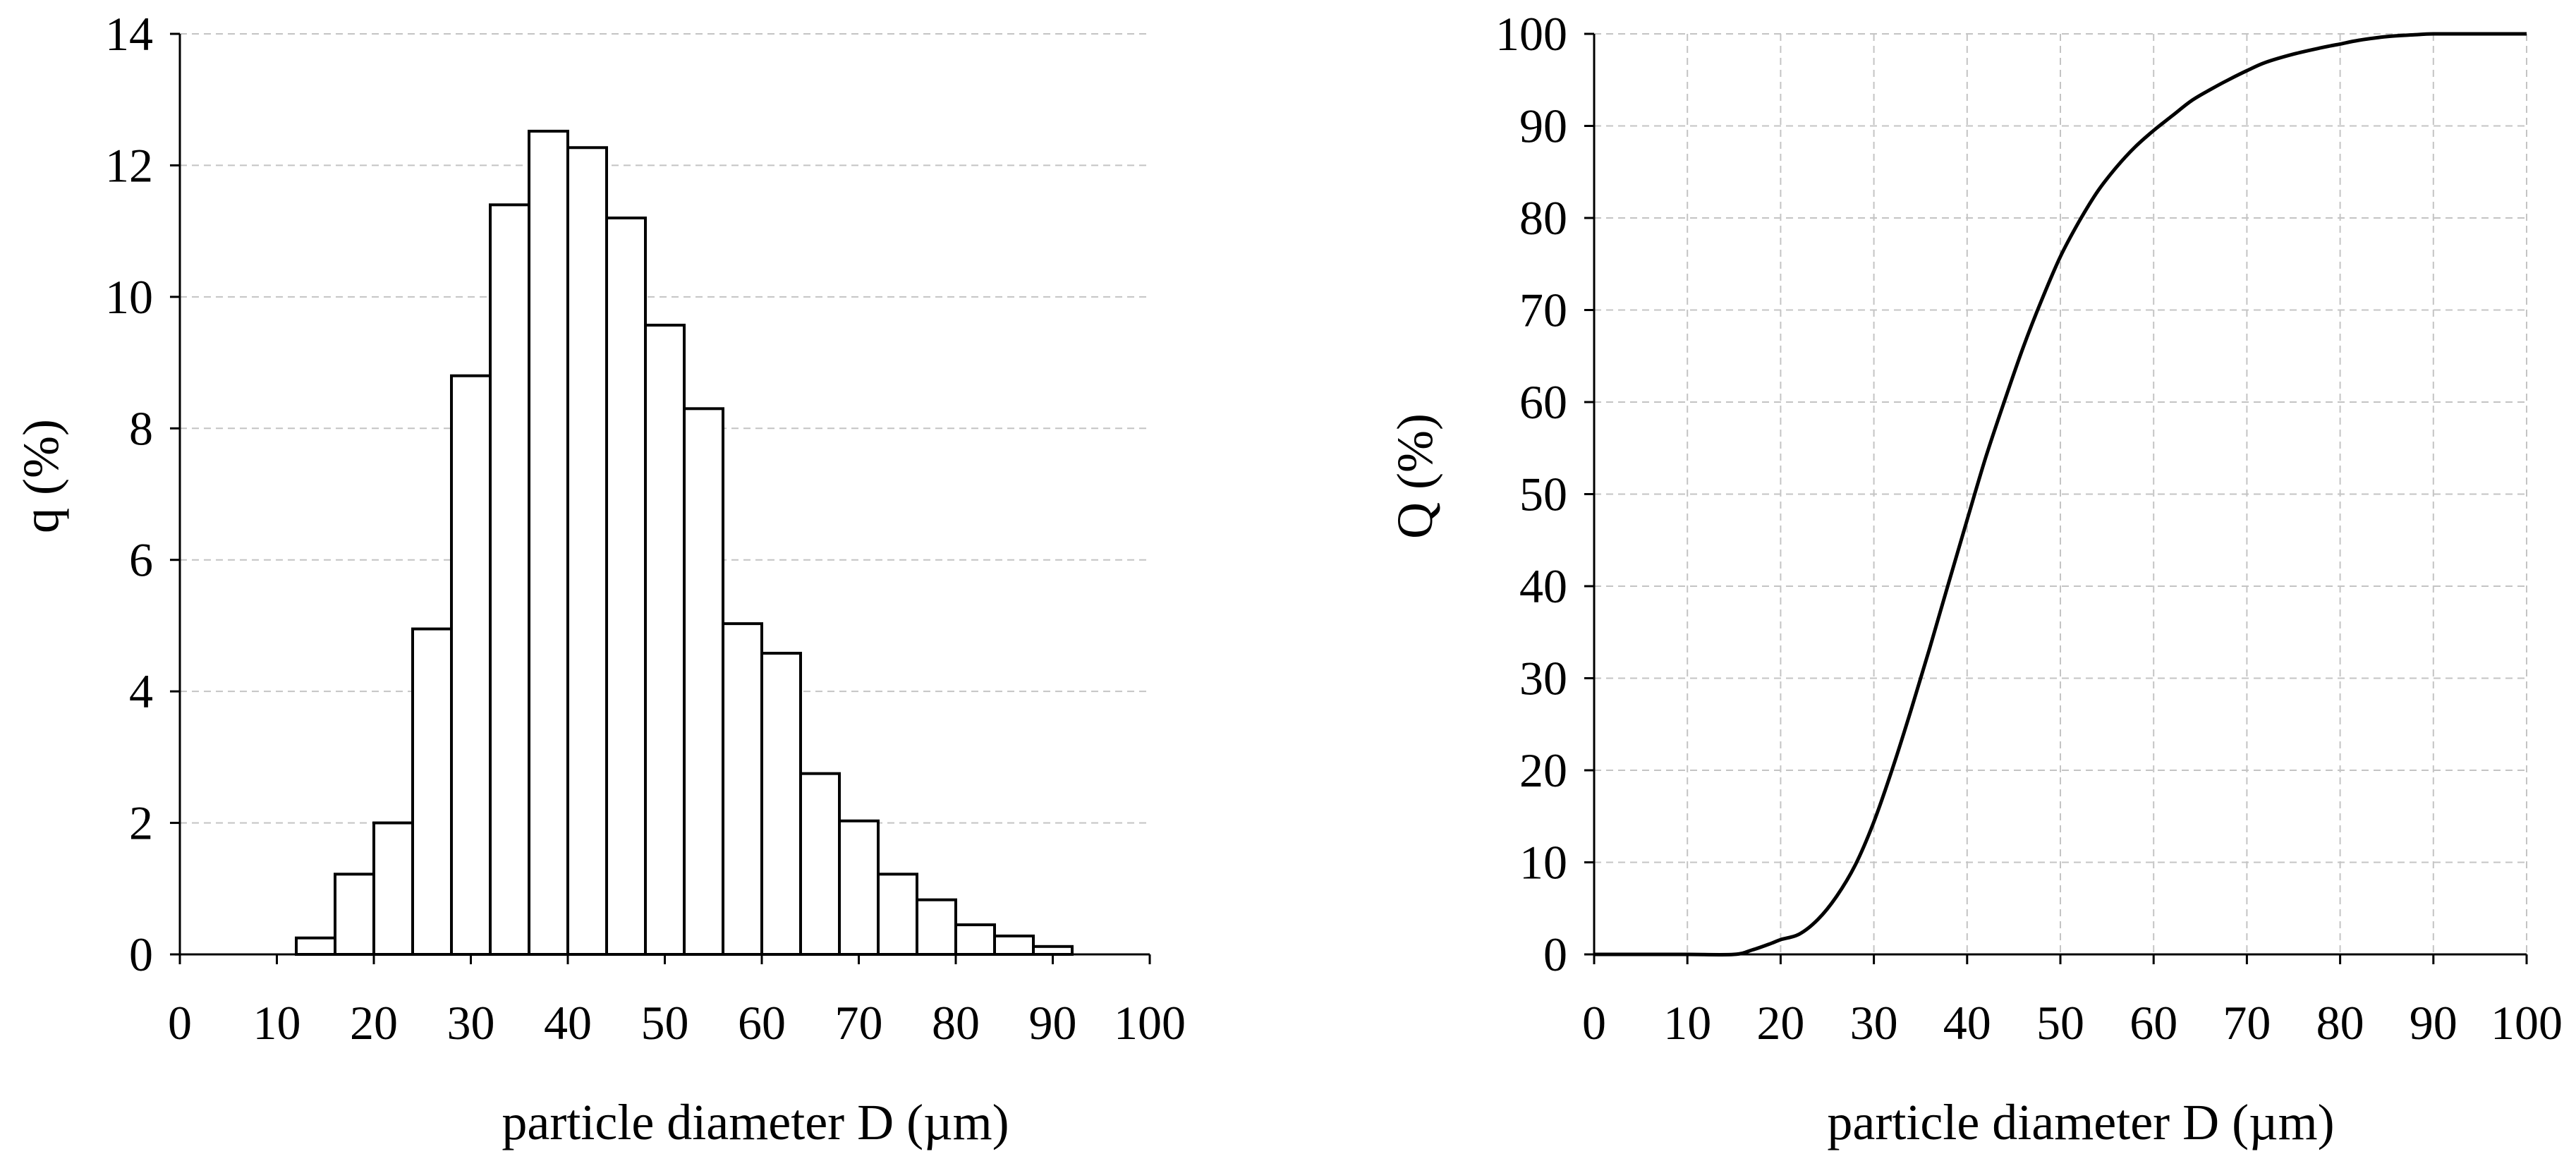  What do you see at coordinates (471, 1023) in the screenshot?
I see `histogram-x-tick-label: 30` at bounding box center [471, 1023].